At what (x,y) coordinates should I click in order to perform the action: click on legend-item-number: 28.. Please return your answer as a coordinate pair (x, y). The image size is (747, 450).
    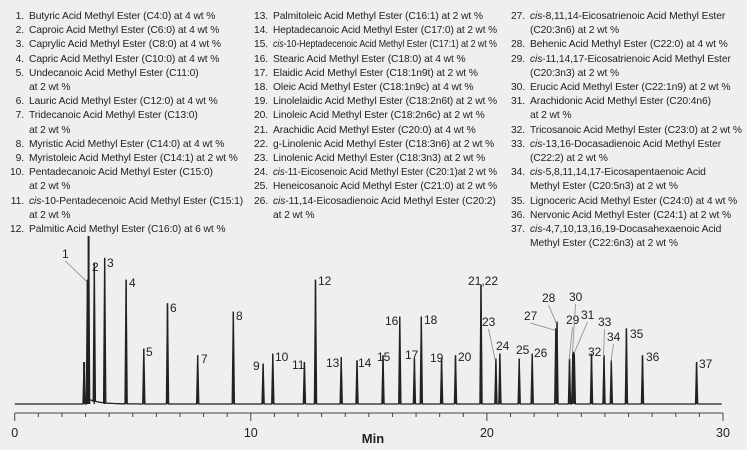
    Looking at the image, I should click on (517, 45).